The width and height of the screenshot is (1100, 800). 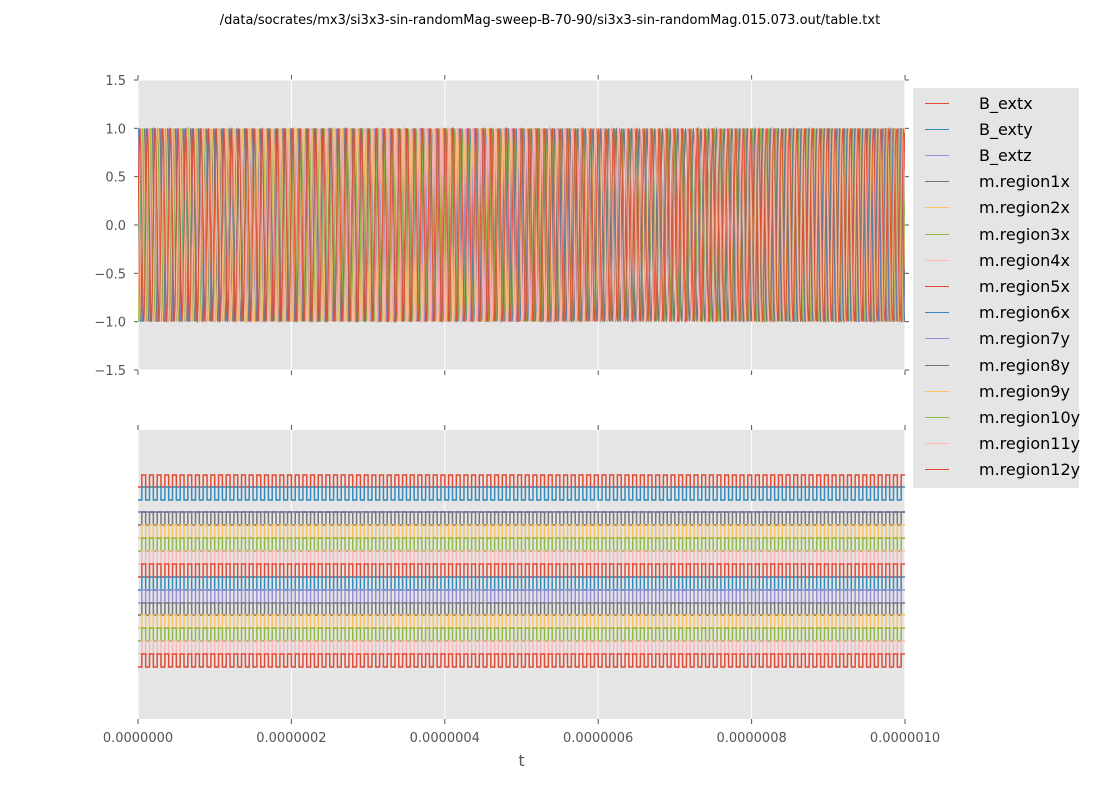 What do you see at coordinates (1024, 182) in the screenshot?
I see `legend-label: m.region1x` at bounding box center [1024, 182].